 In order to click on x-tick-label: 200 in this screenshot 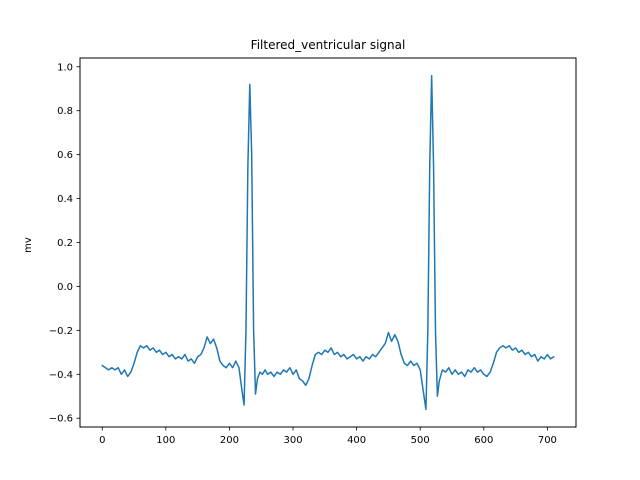, I will do `click(229, 440)`.